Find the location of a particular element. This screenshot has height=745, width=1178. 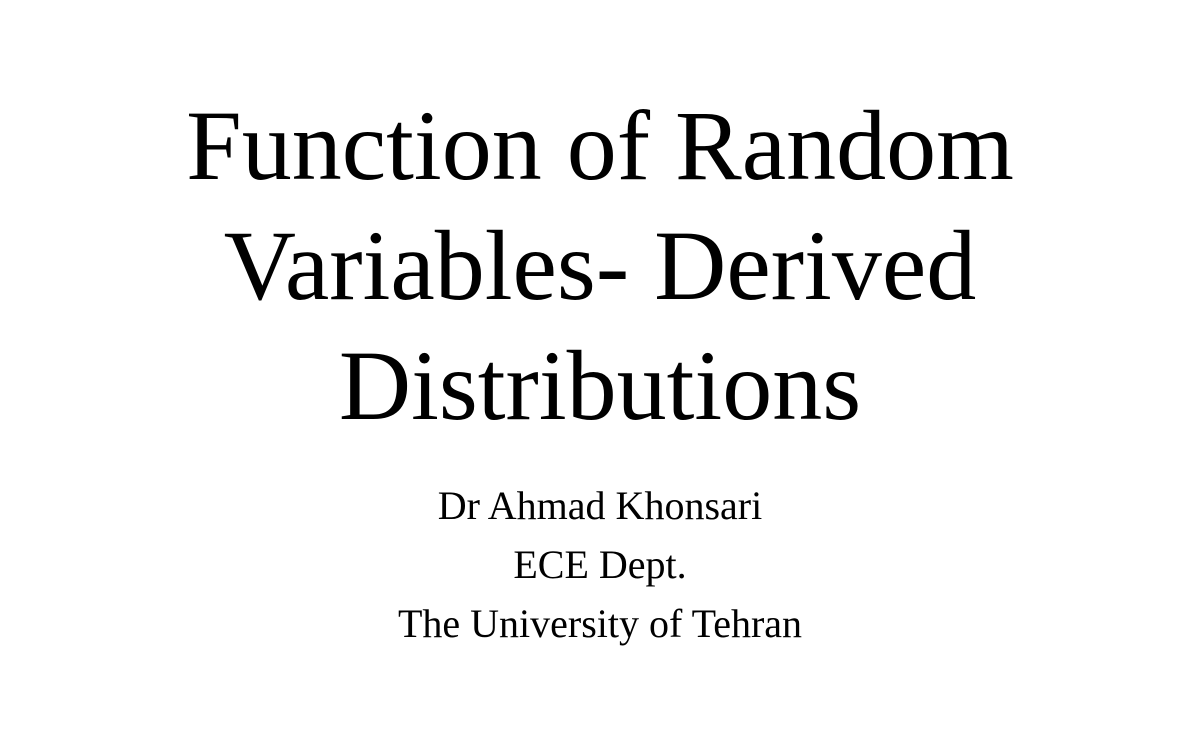

title-line-1: Function of Random is located at coordinates (600, 145).